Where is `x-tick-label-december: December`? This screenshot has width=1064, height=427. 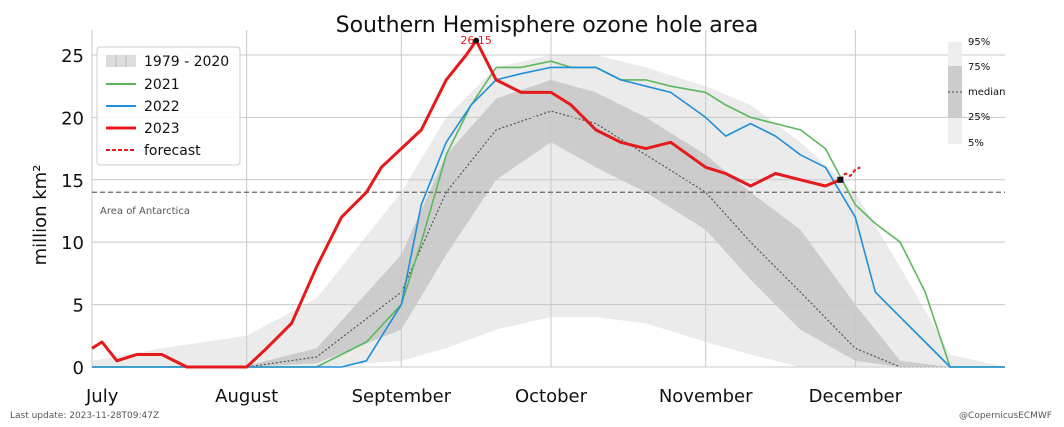 x-tick-label-december: December is located at coordinates (856, 396).